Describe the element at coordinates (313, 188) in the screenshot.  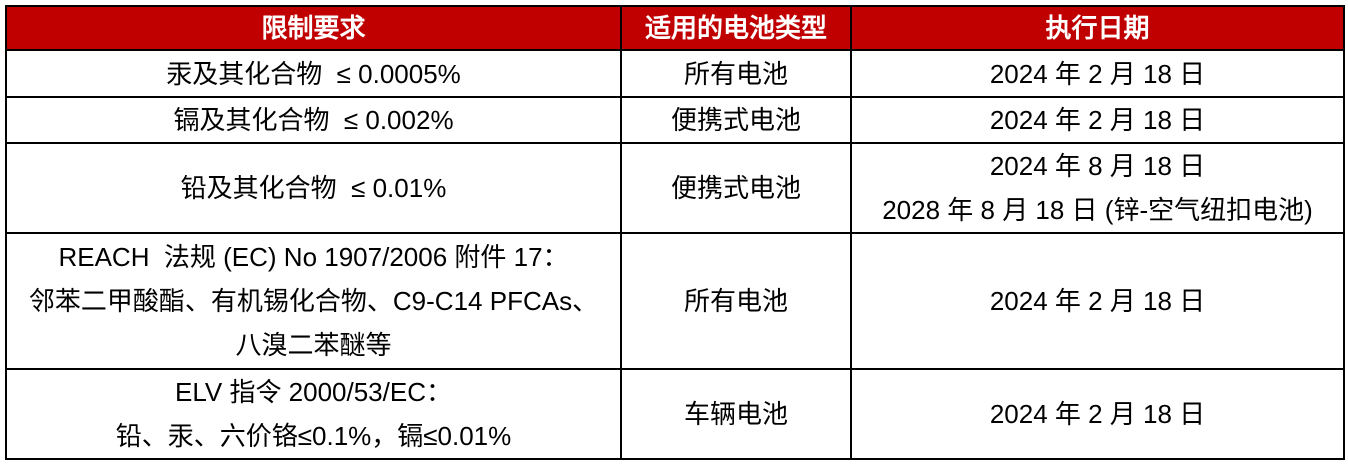
I see `cell-requirement: 铅及其化合物 ≤ 0.01%` at that location.